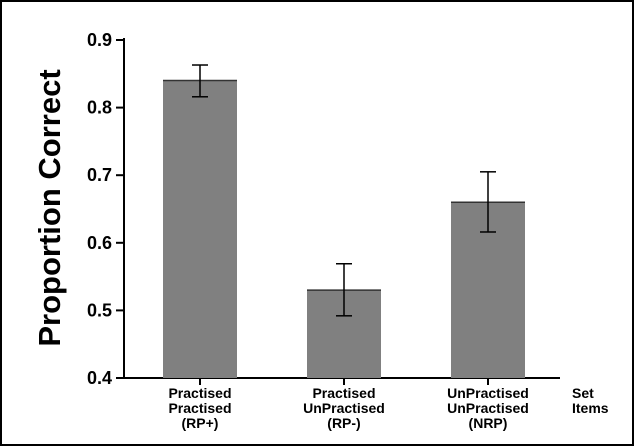 This screenshot has width=634, height=446. What do you see at coordinates (343, 423) in the screenshot?
I see `x-category-label: (RP-)` at bounding box center [343, 423].